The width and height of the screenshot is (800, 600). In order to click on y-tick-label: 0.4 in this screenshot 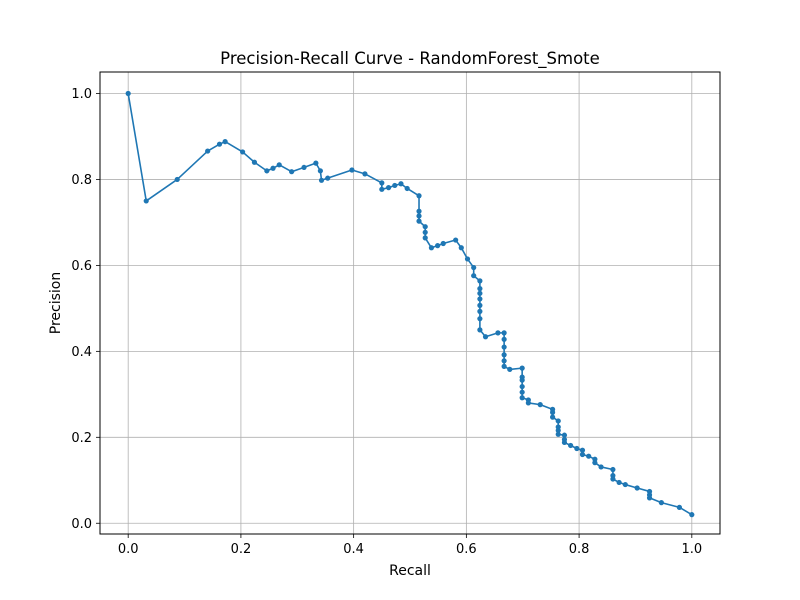, I will do `click(81, 352)`.